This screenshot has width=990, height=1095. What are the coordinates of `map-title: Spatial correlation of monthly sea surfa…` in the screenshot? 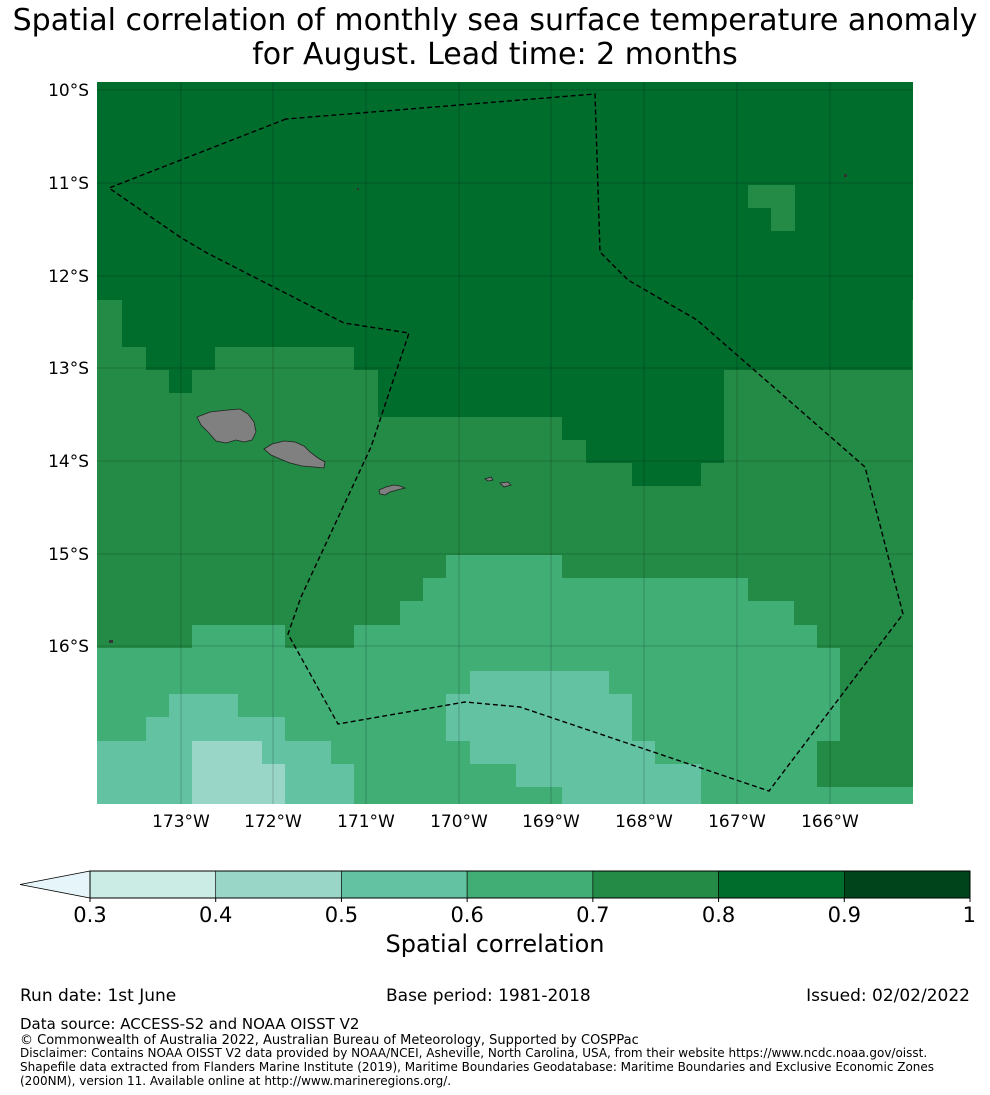 It's located at (495, 38).